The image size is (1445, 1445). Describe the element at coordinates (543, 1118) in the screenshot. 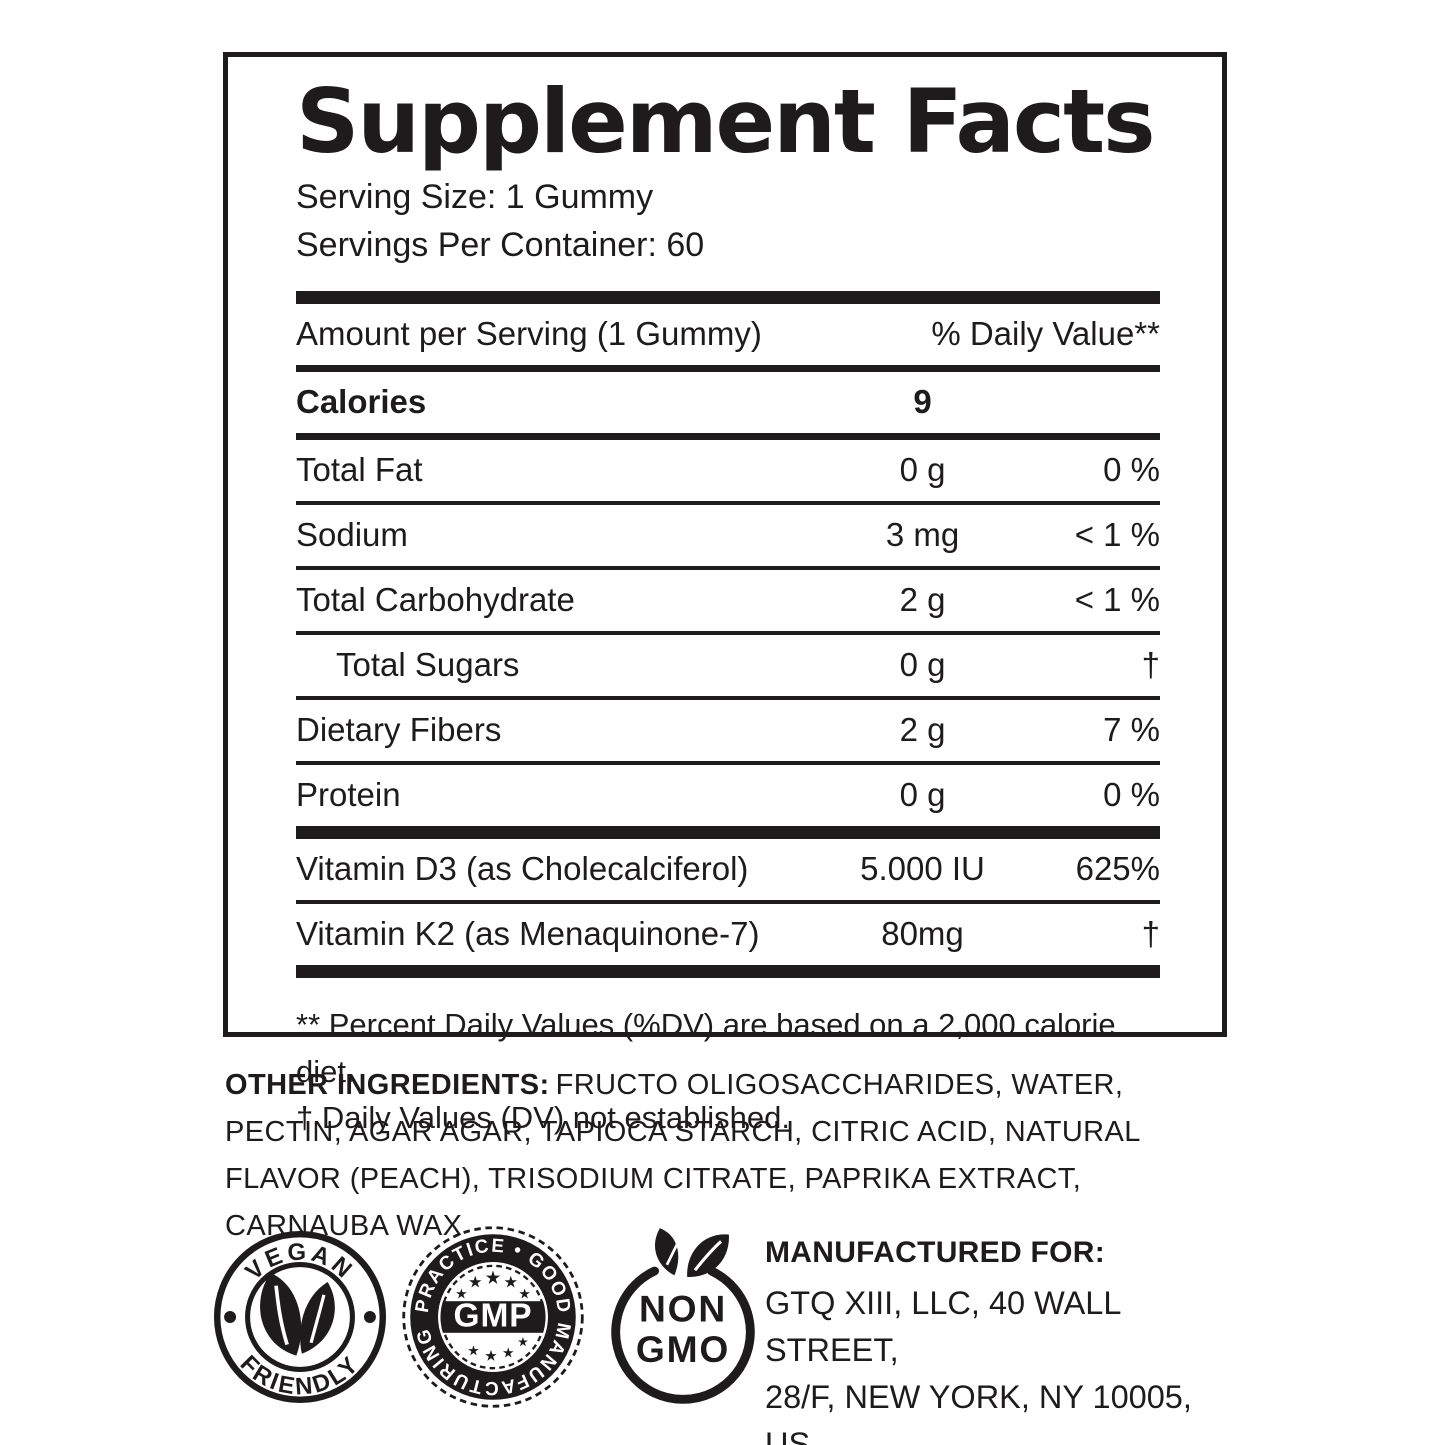

I see `footnote-dagger: † Daily Values (DV) not established.` at that location.